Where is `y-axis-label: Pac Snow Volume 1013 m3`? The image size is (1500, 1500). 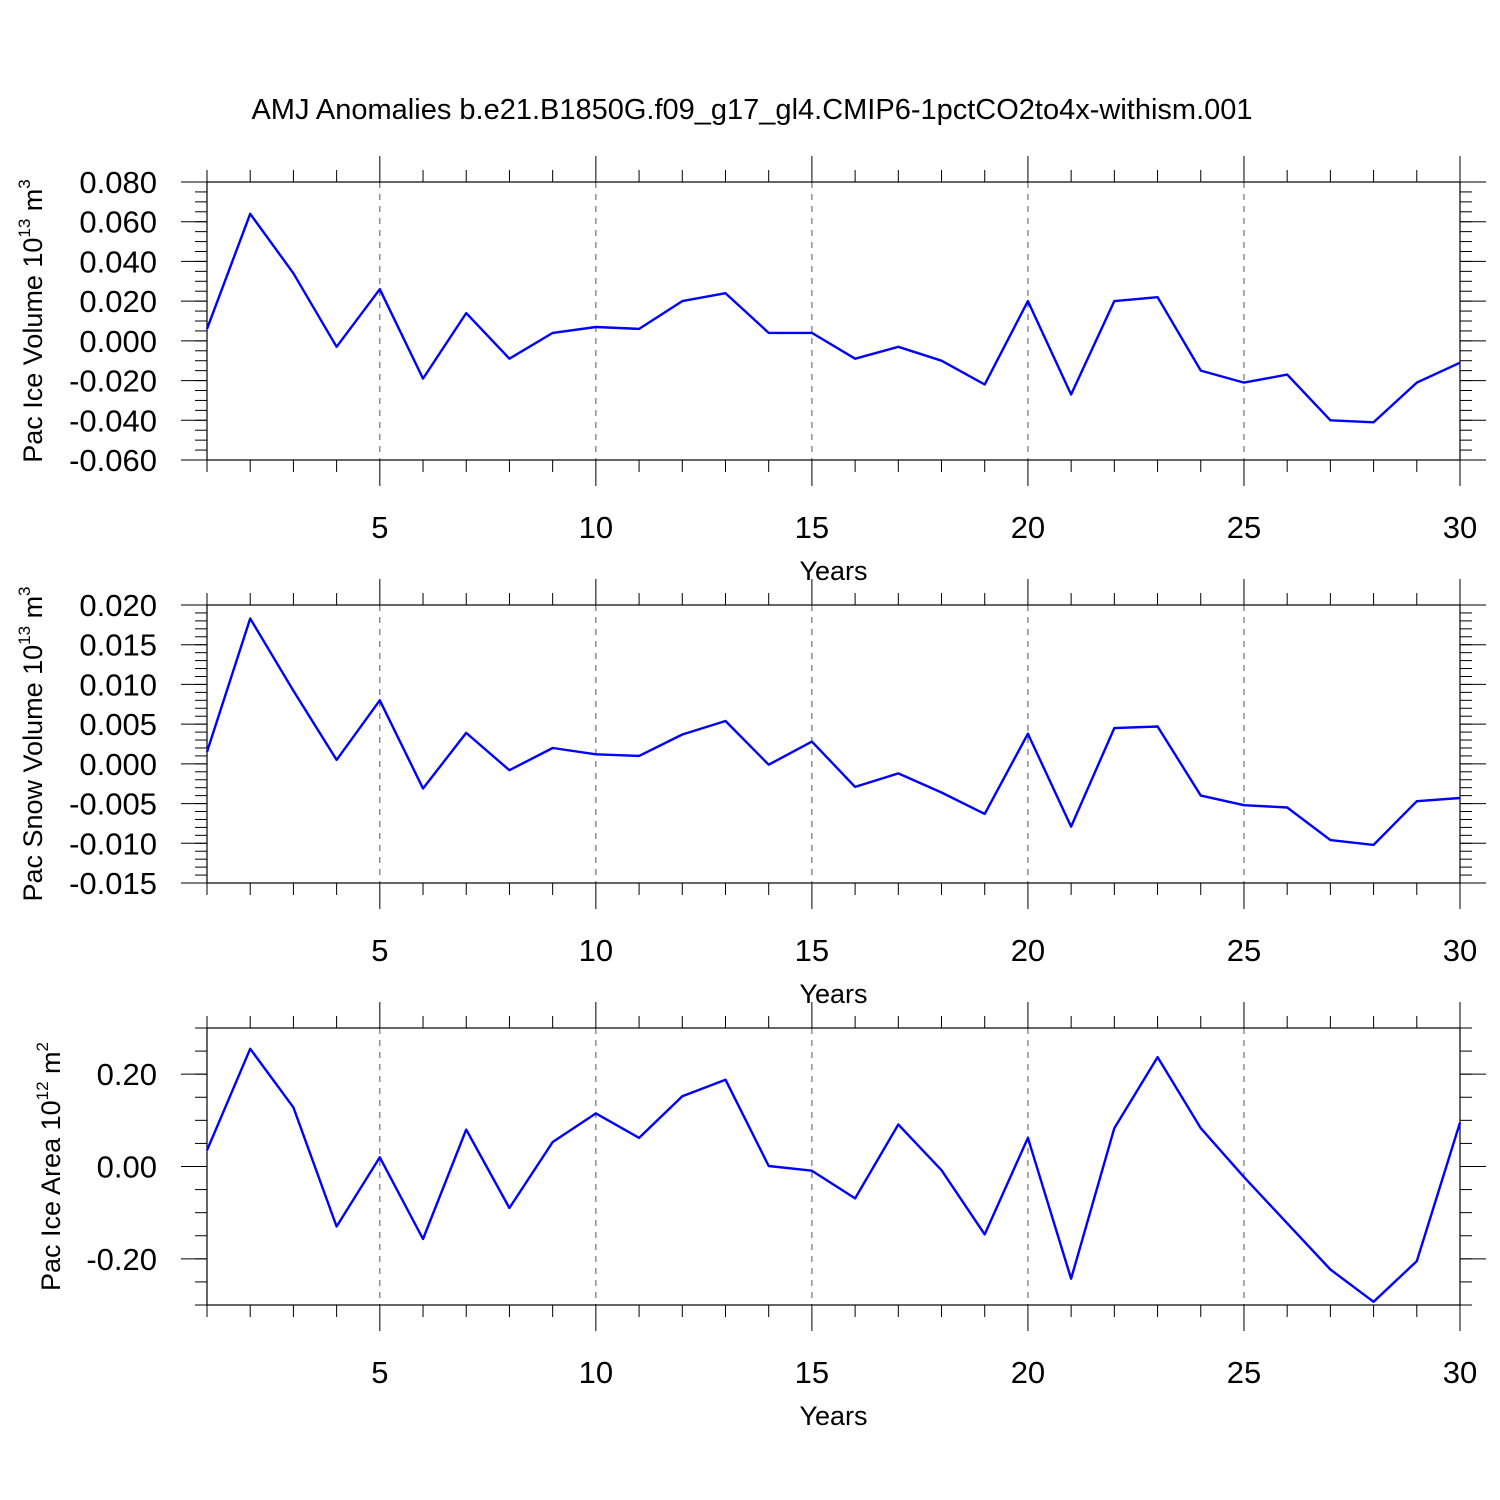 y-axis-label: Pac Snow Volume 1013 m3 is located at coordinates (31, 743).